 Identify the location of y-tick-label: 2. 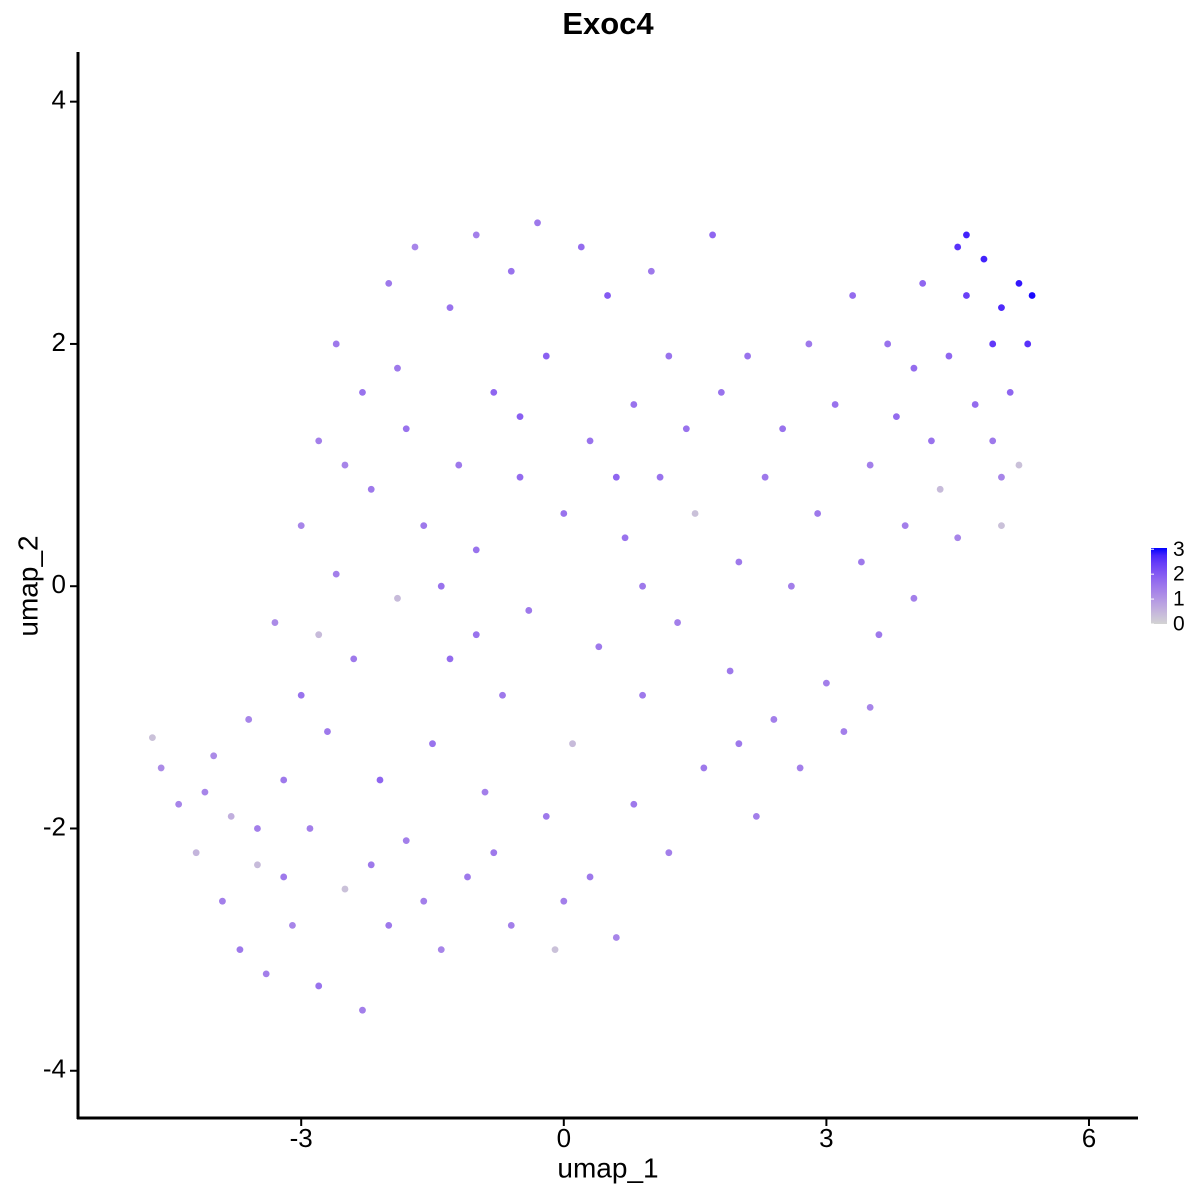
(59, 342).